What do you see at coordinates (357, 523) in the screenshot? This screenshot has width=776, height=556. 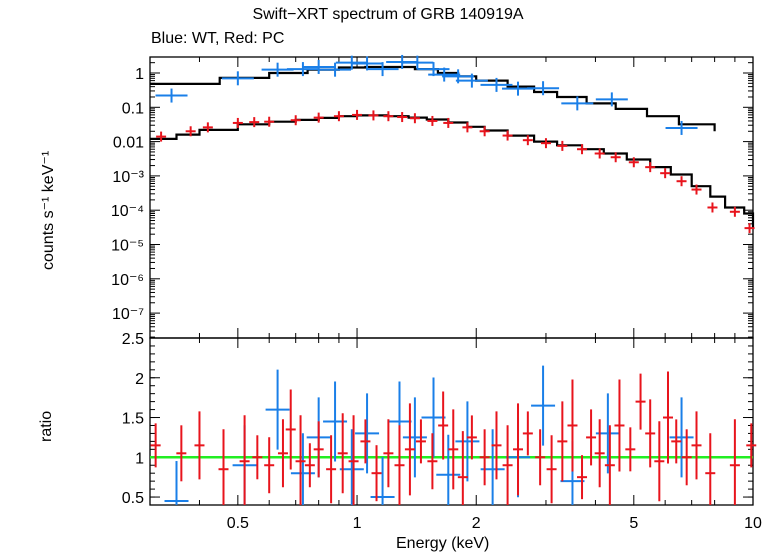 I see `x-tick-label: 1` at bounding box center [357, 523].